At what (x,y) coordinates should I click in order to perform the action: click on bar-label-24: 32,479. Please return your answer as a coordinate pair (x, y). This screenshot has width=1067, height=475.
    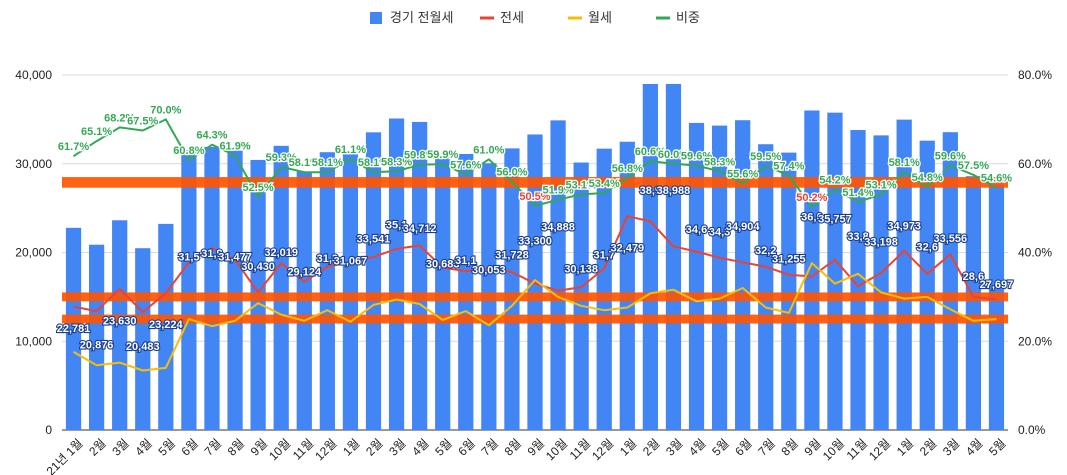
    Looking at the image, I should click on (627, 249).